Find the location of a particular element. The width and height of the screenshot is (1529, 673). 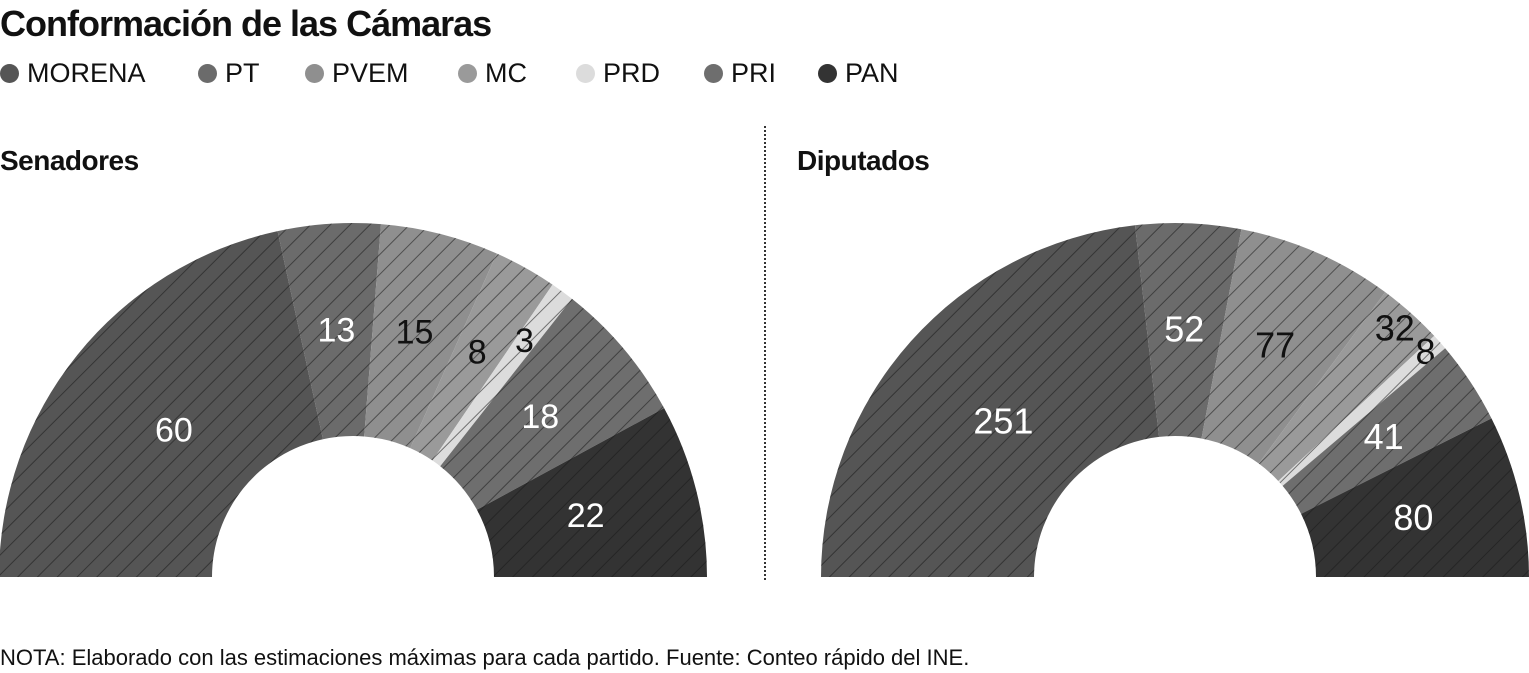

legend: MORENA PT PVEM MC PRD PRI PAN is located at coordinates (500, 73).